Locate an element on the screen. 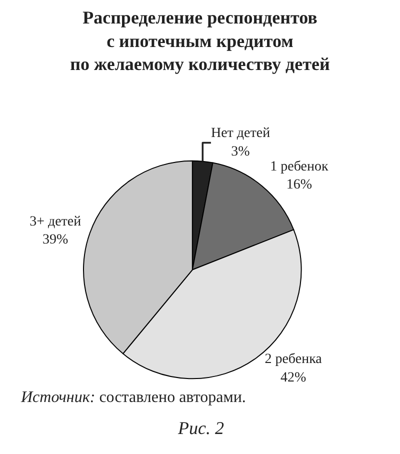 The image size is (400, 454). data-label: 39% is located at coordinates (55, 240).